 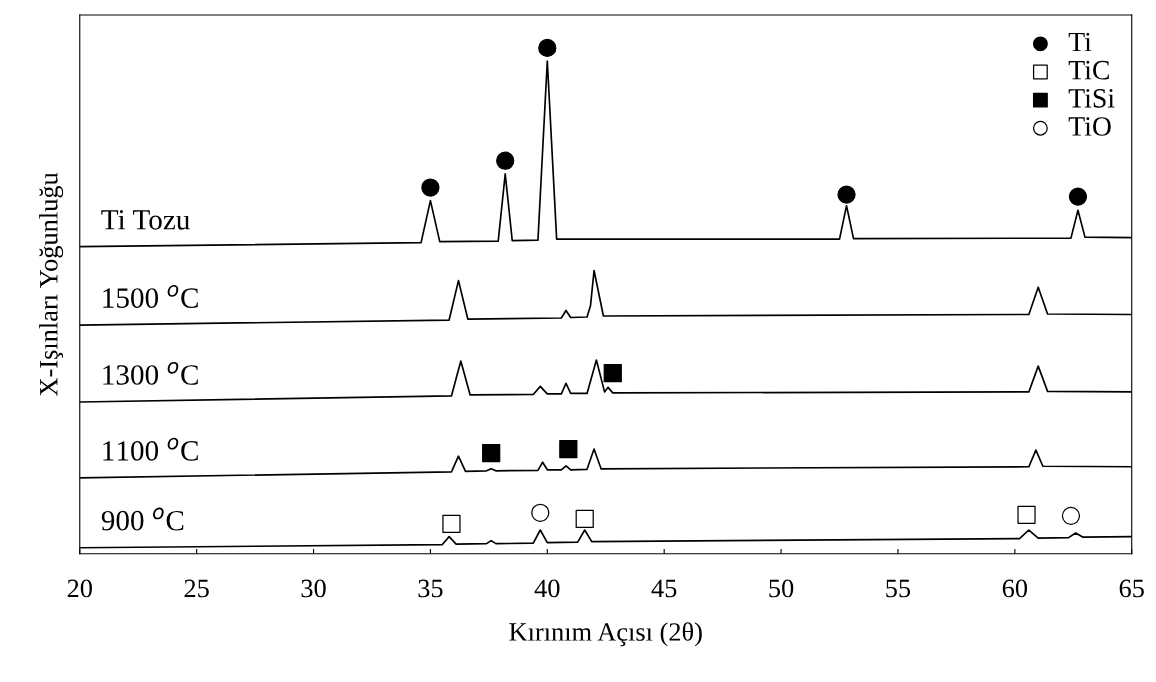 I want to click on legend-label: Ti, so click(x=1080, y=42).